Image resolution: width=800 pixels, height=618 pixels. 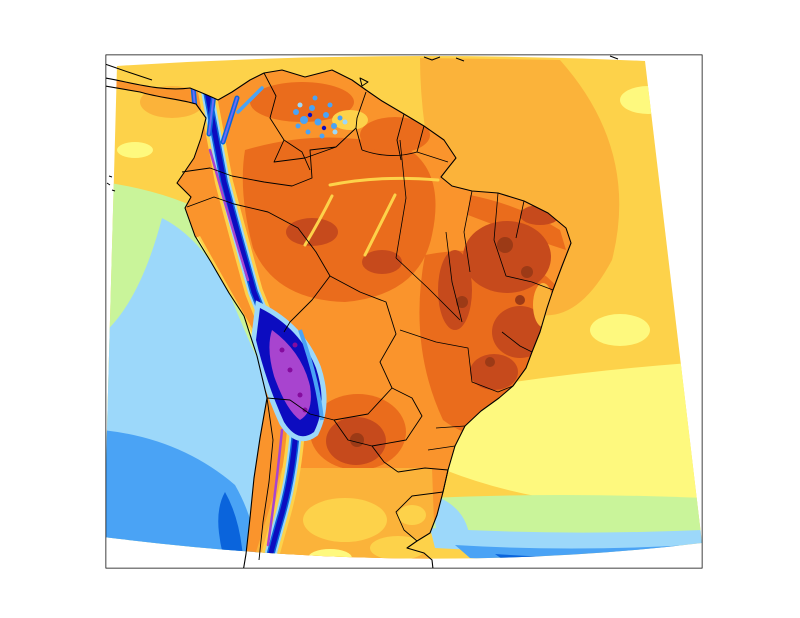 What do you see at coordinates (748, 340) in the screenshot?
I see `svg-text: 20` at bounding box center [748, 340].